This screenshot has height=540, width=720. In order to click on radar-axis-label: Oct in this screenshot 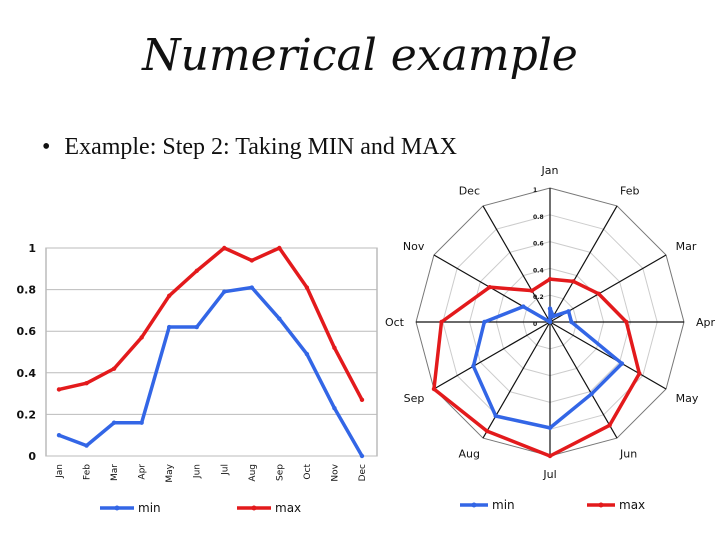, I will do `click(395, 322)`.